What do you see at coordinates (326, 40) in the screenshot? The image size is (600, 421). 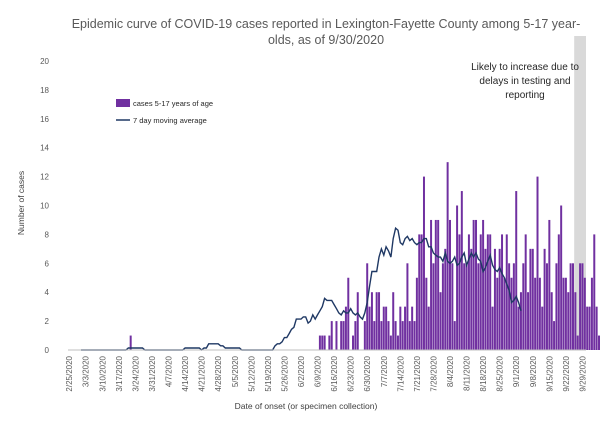 I see `chart-title-line-2: olds, as of 9/30/2020` at bounding box center [326, 40].